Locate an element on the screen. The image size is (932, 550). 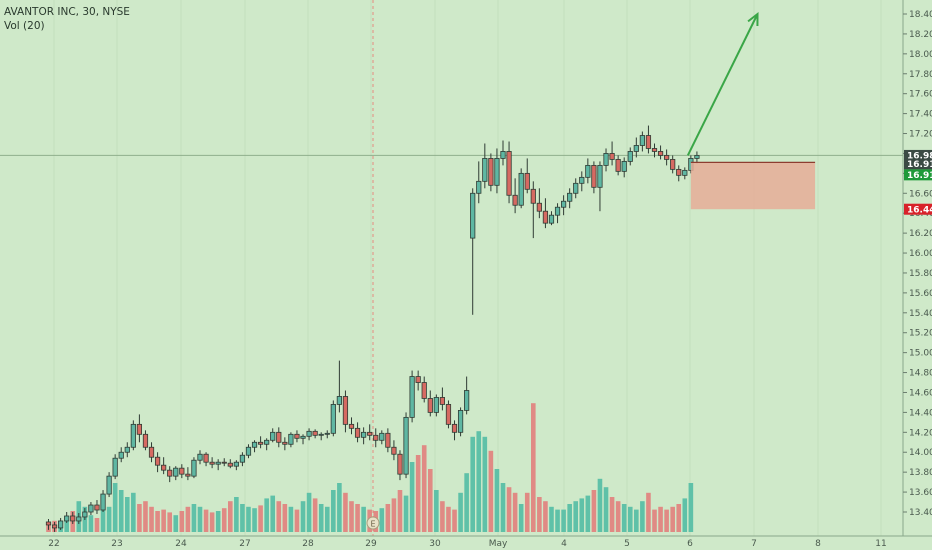
price-tick-label: 13.80 is located at coordinates (920, 473).